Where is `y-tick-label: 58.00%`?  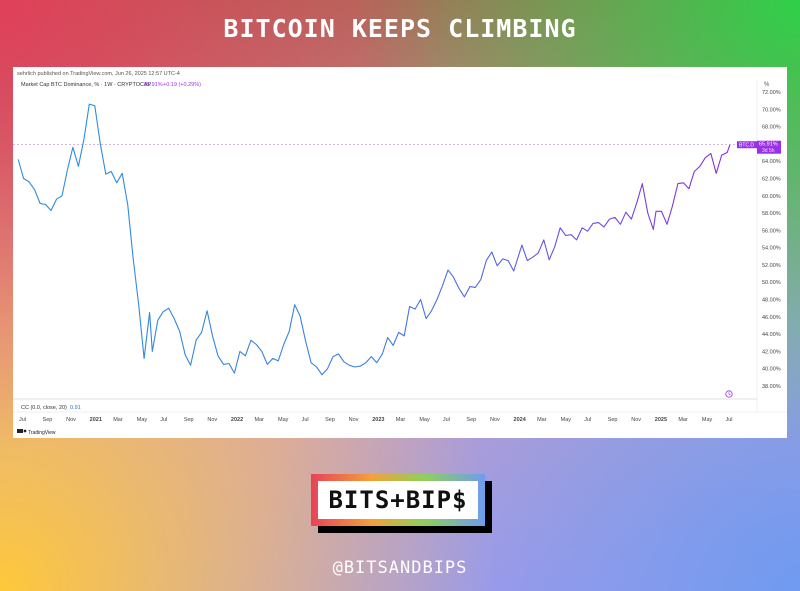
y-tick-label: 58.00% is located at coordinates (771, 214).